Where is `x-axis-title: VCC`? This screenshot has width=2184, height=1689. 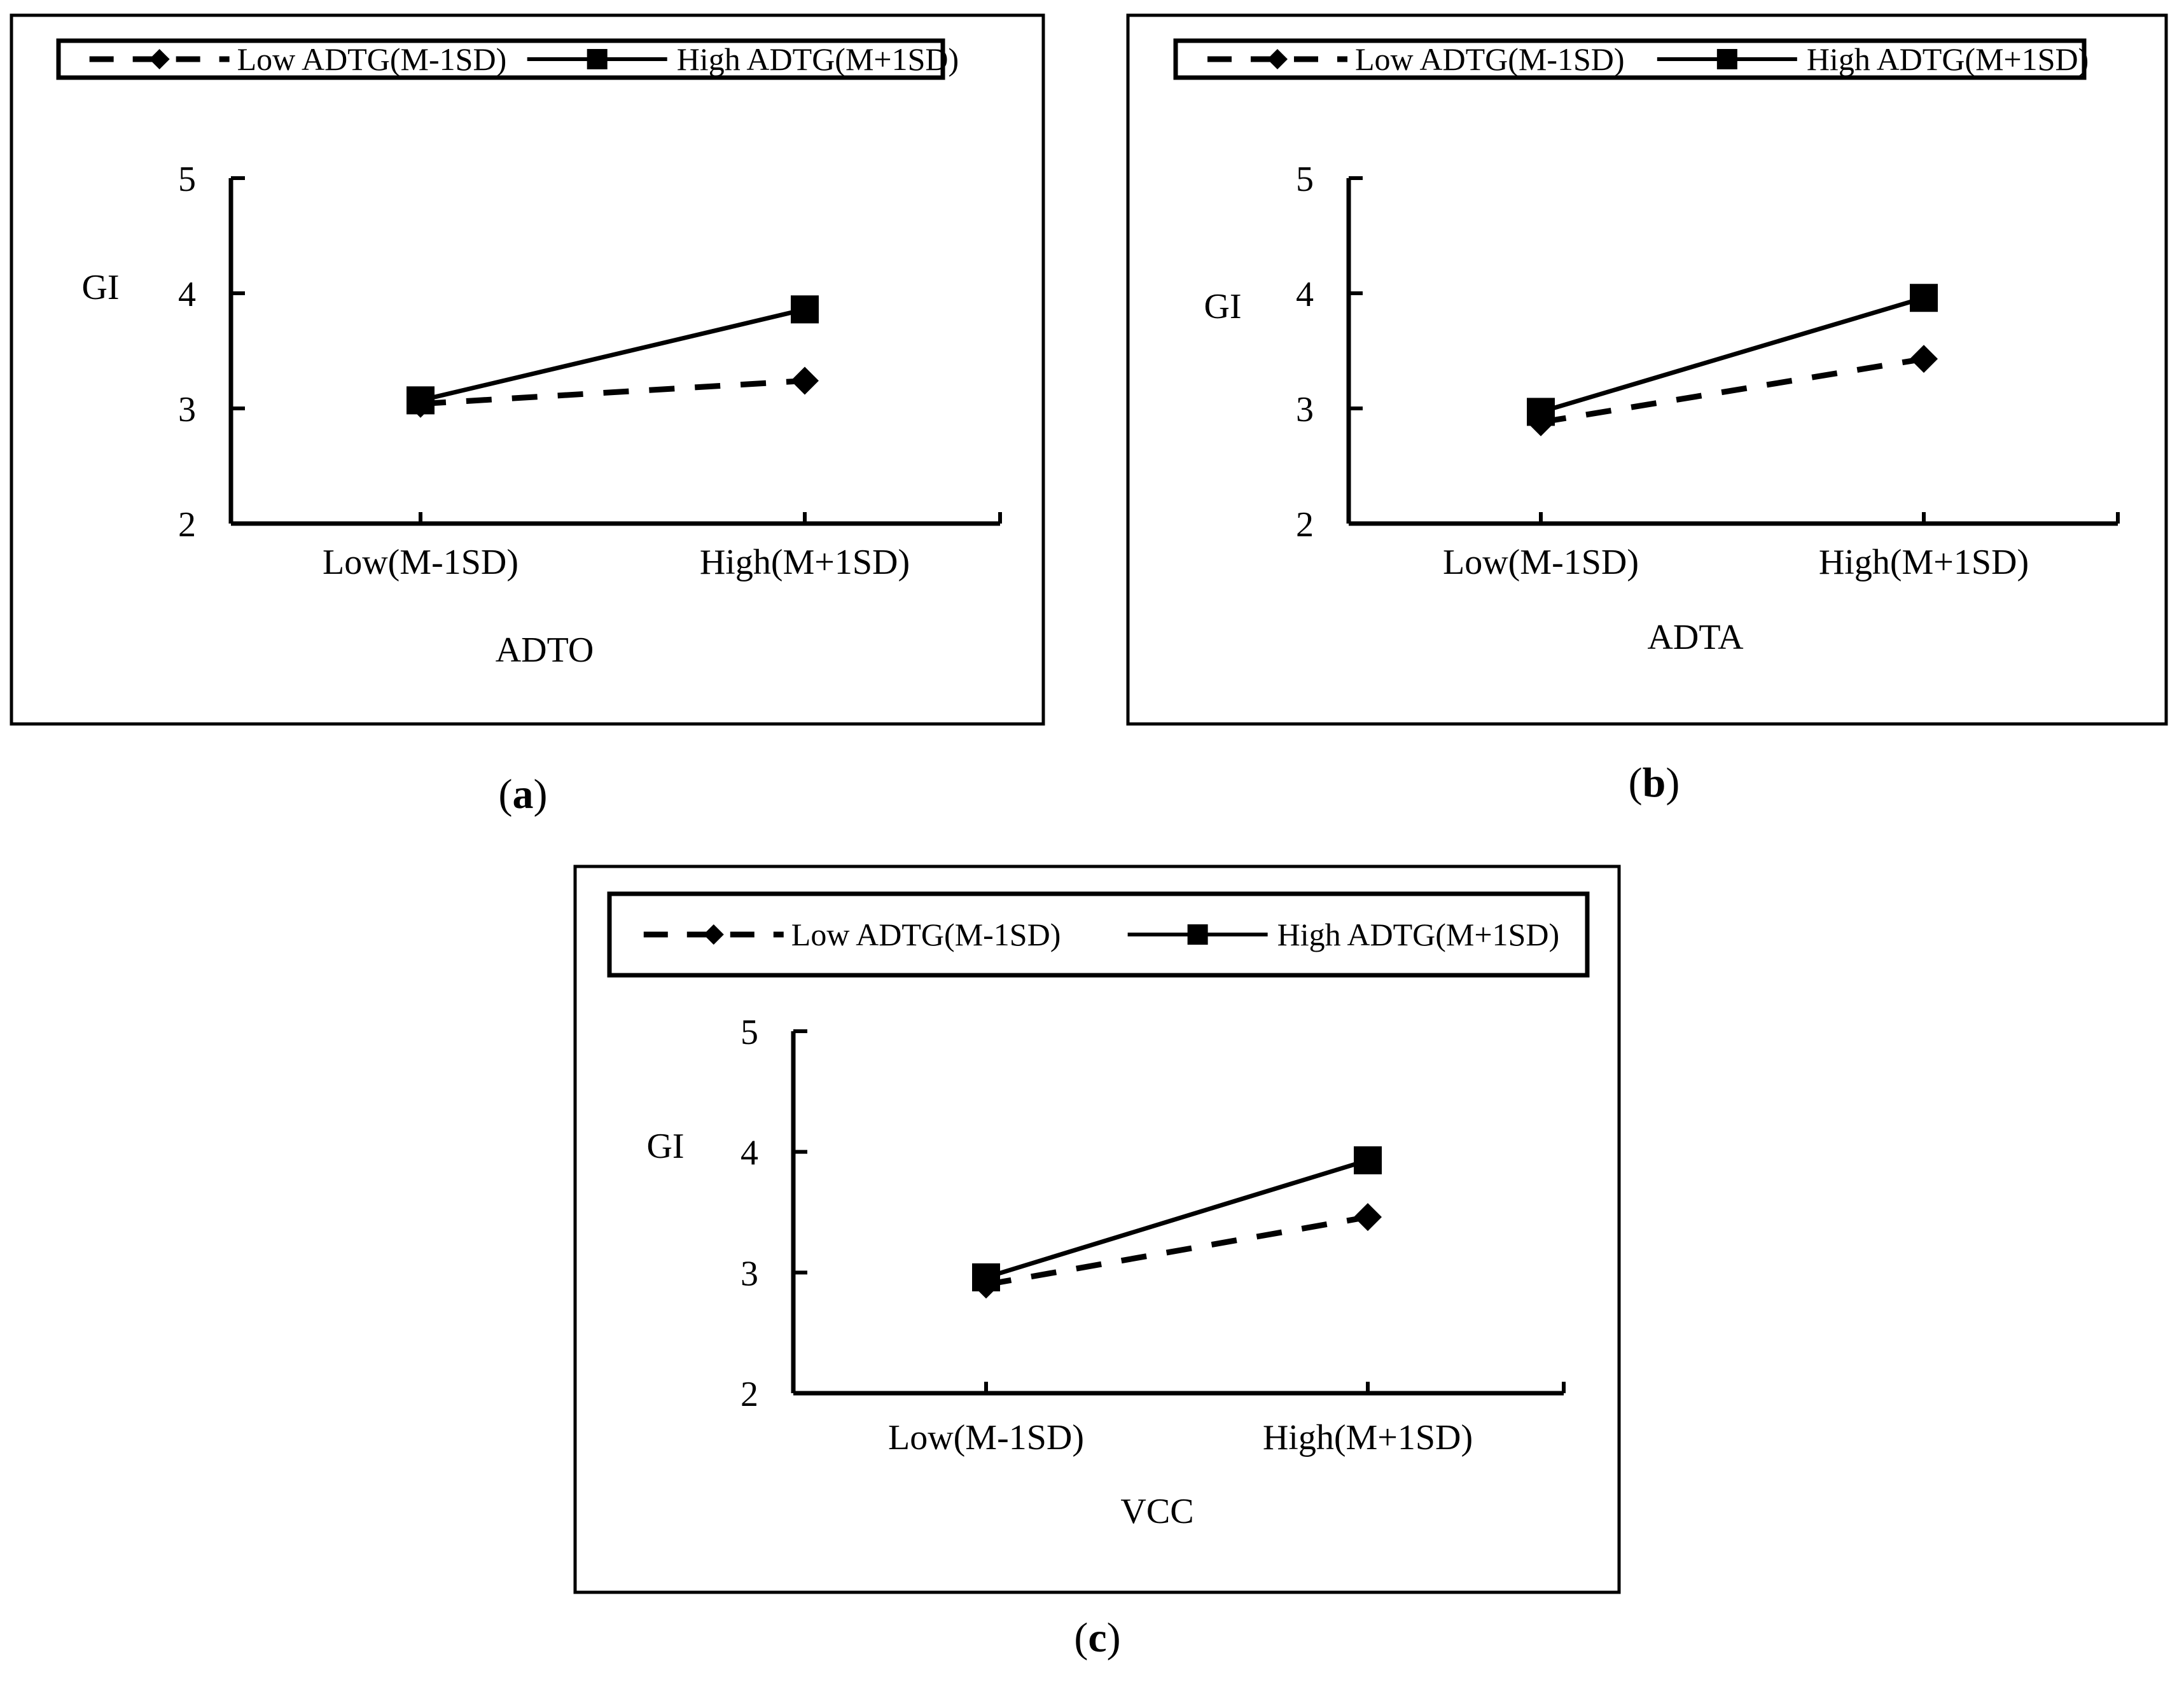
x-axis-title: VCC is located at coordinates (1156, 1511).